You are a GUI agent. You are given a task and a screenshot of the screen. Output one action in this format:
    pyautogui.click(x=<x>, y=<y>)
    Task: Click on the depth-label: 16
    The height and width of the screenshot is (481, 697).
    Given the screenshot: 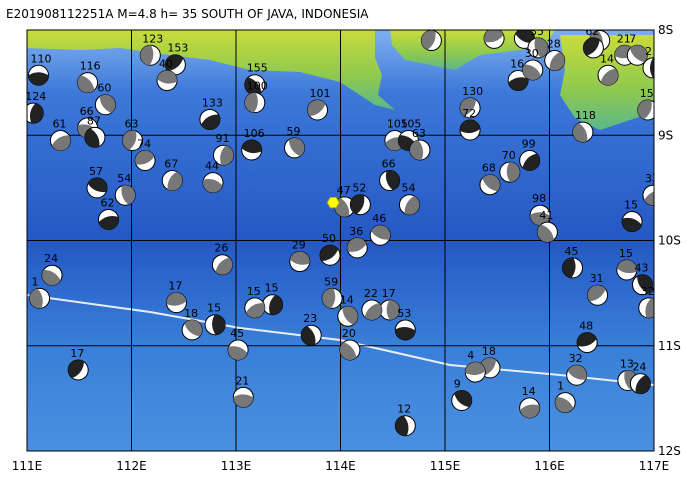 What is the action you would take?
    pyautogui.click(x=517, y=64)
    